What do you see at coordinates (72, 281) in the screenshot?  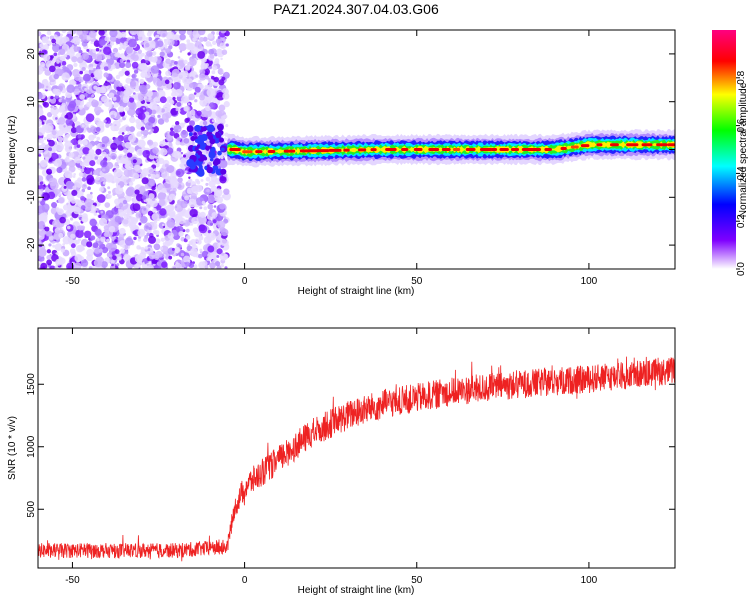 I see `spectrogram-xtick-label: -50` at bounding box center [72, 281].